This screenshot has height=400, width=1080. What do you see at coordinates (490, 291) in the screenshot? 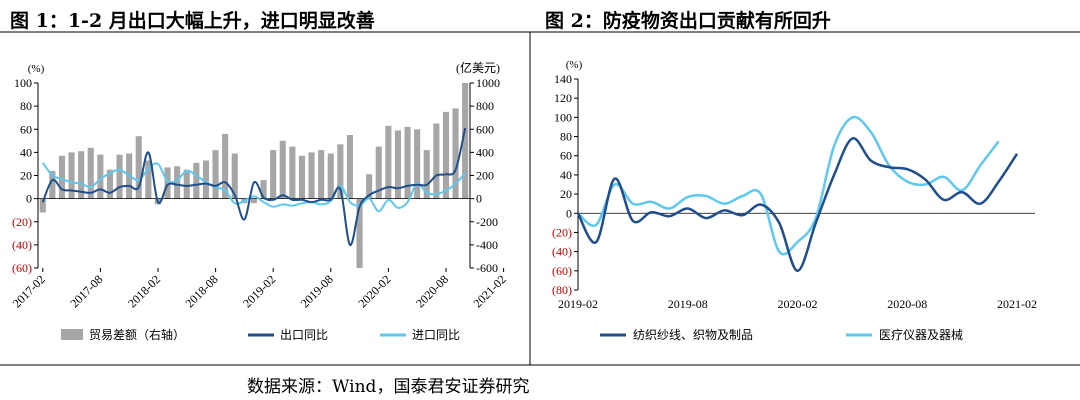
I see `c1-x-tick-label: 2021-02` at bounding box center [490, 291].